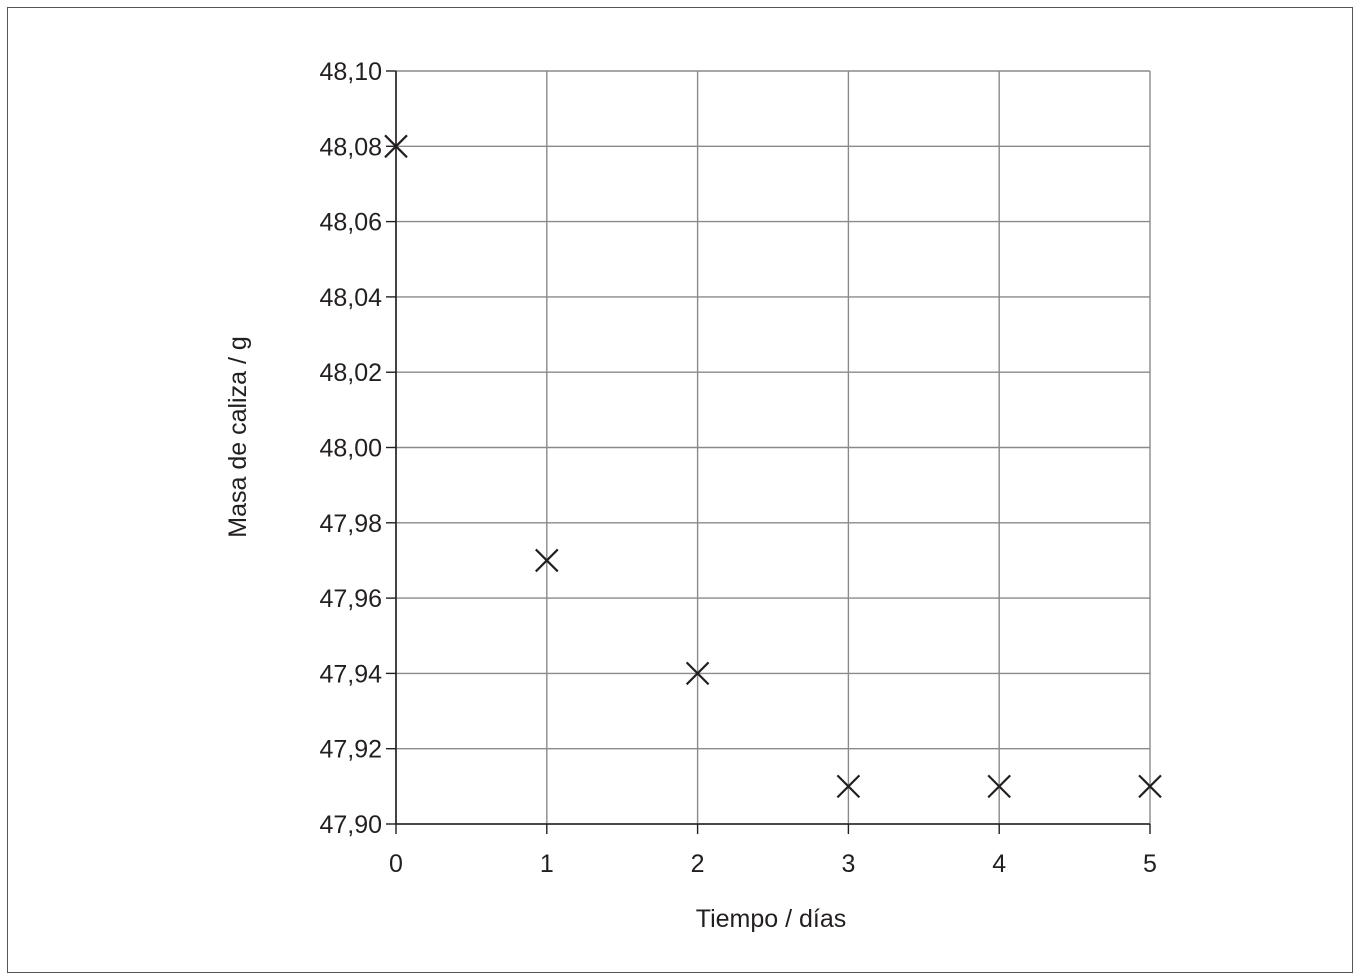 This screenshot has width=1362, height=980. What do you see at coordinates (999, 864) in the screenshot?
I see `x-tick-label: 4` at bounding box center [999, 864].